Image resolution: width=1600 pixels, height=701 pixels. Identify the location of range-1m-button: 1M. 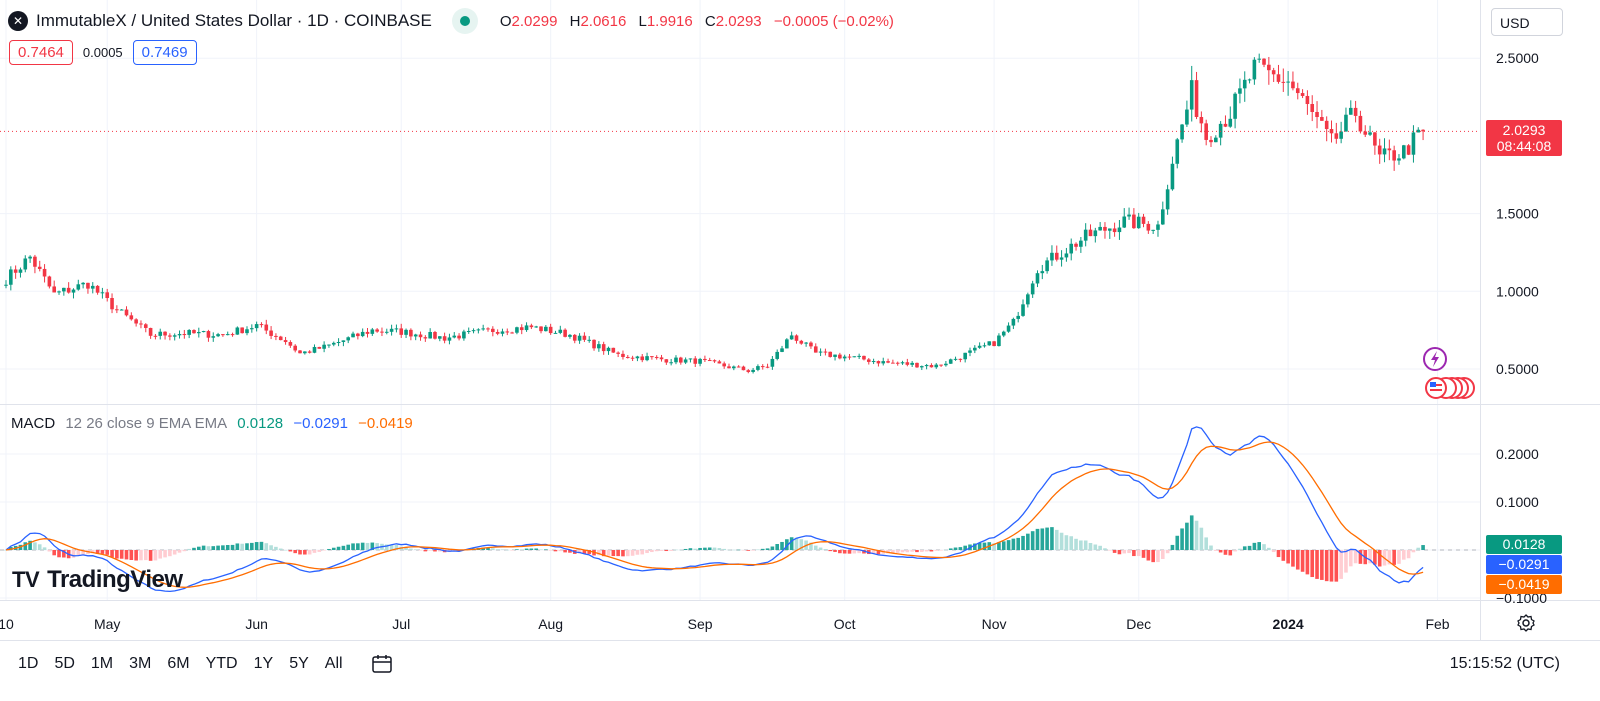
(102, 663).